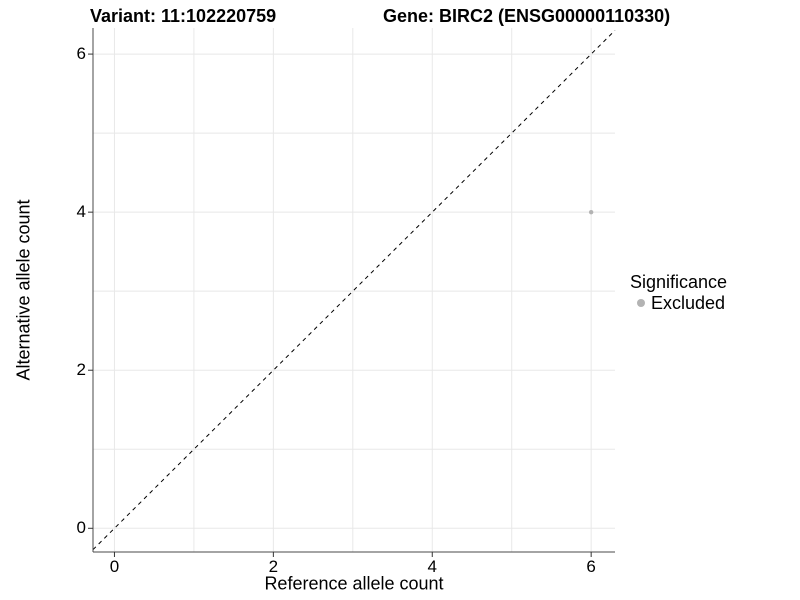 Image resolution: width=800 pixels, height=600 pixels. What do you see at coordinates (527, 16) in the screenshot?
I see `plot-title-gene: Gene: BIRC2 (ENSG00000110330)` at bounding box center [527, 16].